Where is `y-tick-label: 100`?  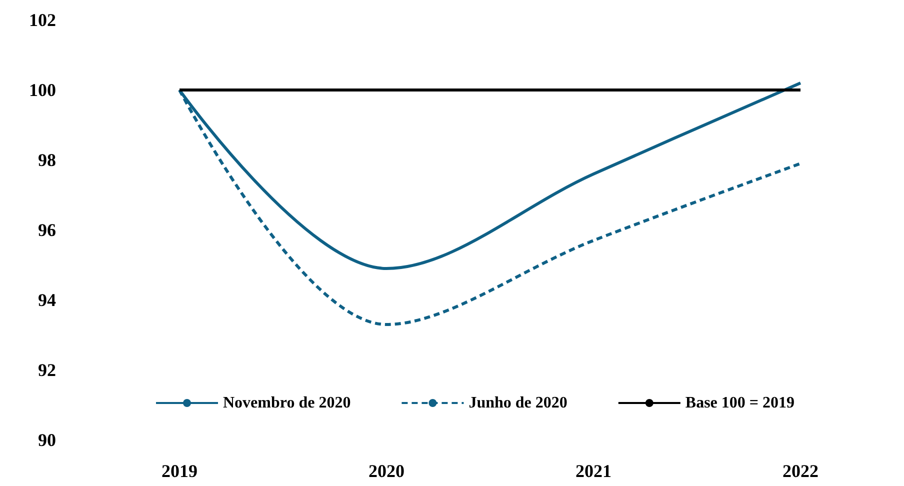 y-tick-label: 100 is located at coordinates (42, 90).